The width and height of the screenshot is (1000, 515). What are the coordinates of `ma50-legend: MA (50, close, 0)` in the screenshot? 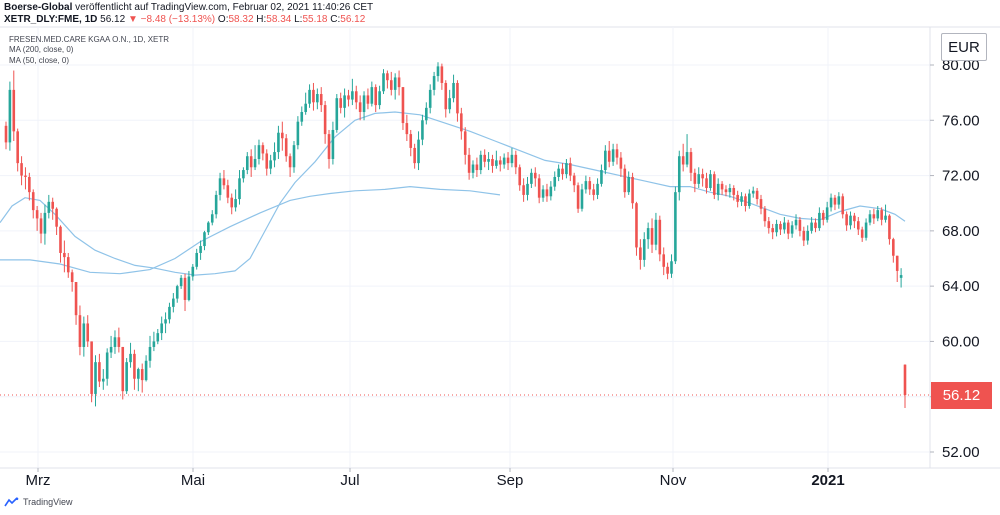 It's located at (39, 60).